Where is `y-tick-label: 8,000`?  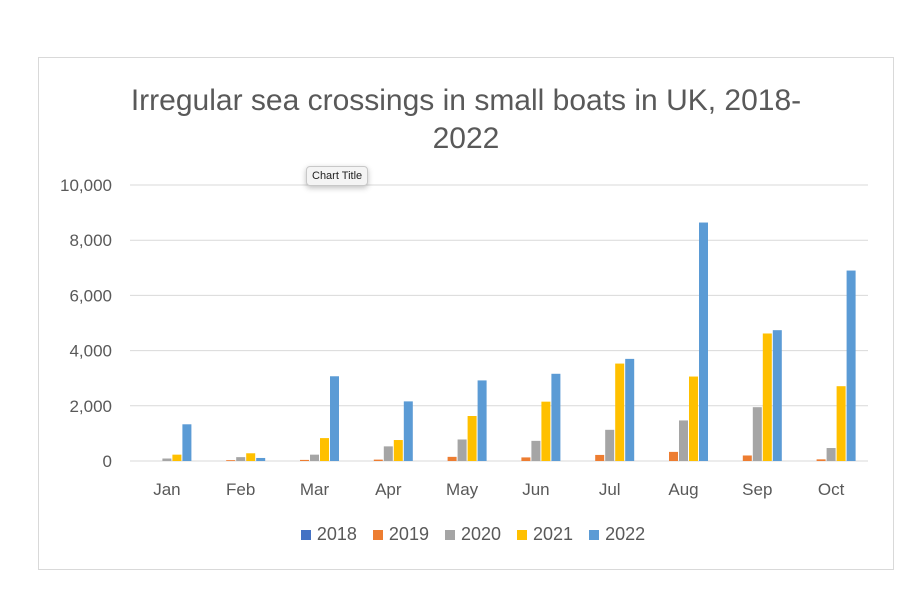 y-tick-label: 8,000 is located at coordinates (90, 240).